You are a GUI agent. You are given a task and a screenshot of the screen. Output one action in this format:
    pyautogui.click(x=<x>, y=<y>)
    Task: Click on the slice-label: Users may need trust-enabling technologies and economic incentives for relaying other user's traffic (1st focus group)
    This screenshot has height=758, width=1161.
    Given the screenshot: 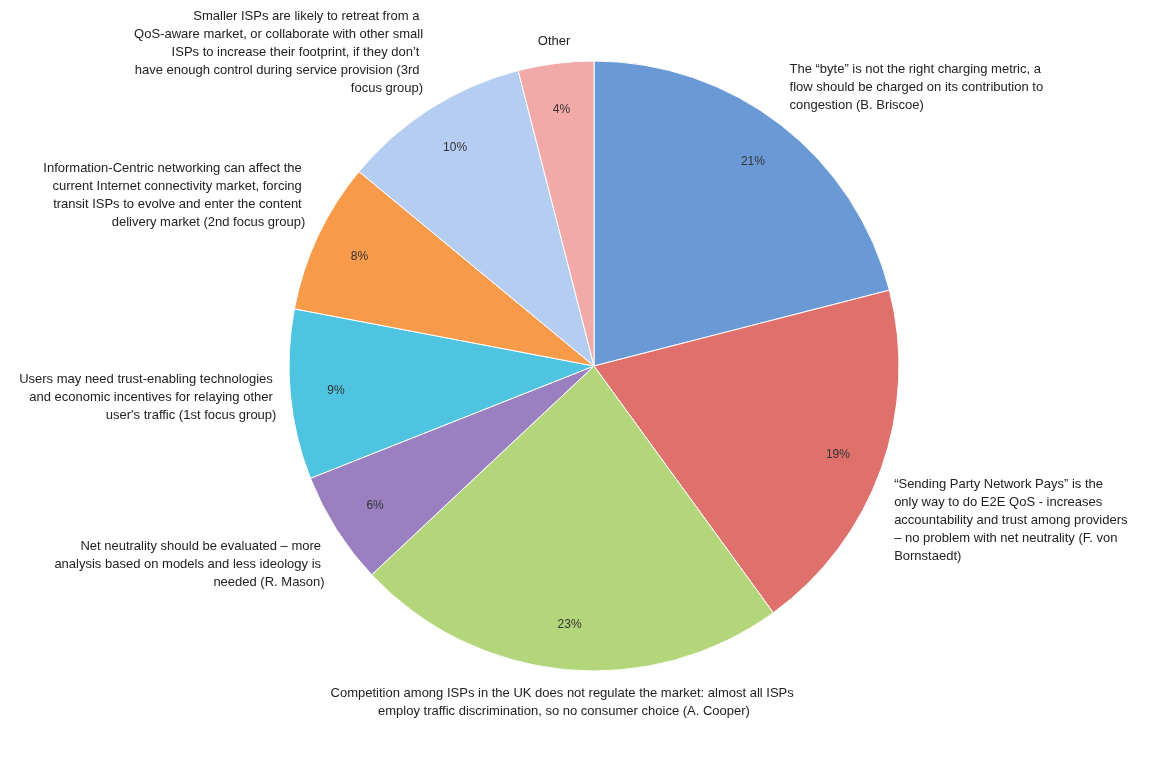 What is the action you would take?
    pyautogui.click(x=148, y=396)
    